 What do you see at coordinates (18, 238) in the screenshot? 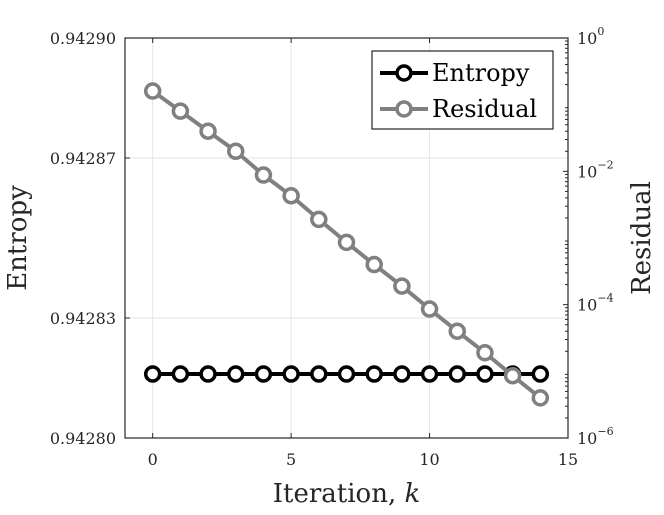
I see `left-y-axis-label: Entropy` at bounding box center [18, 238].